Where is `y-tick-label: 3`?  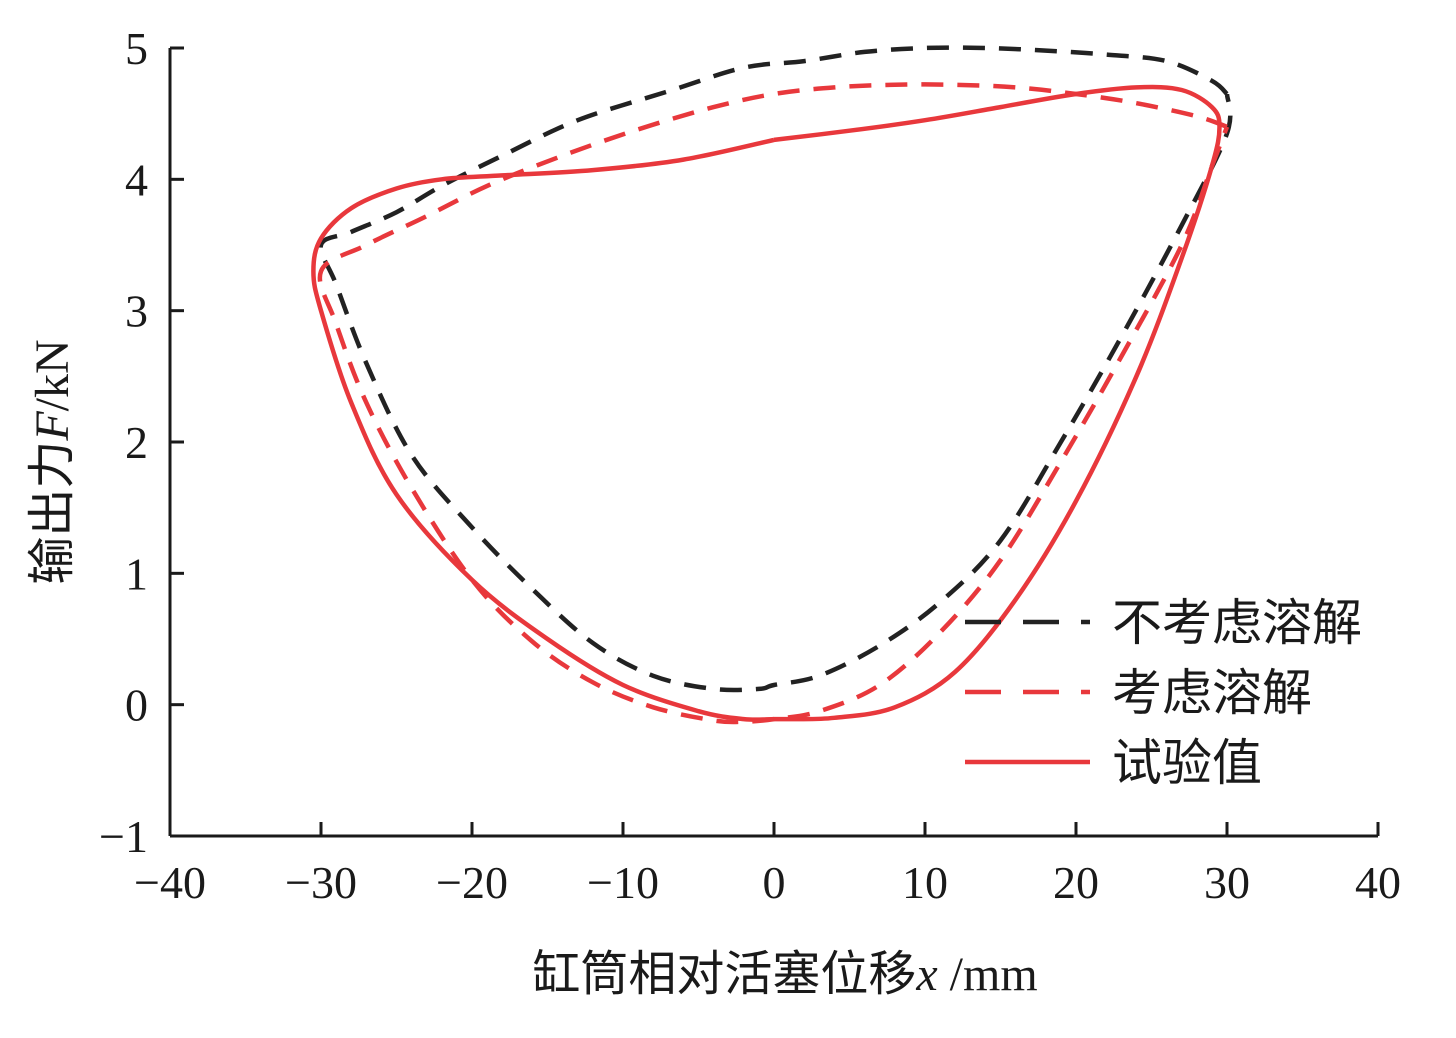 y-tick-label: 3 is located at coordinates (136, 311).